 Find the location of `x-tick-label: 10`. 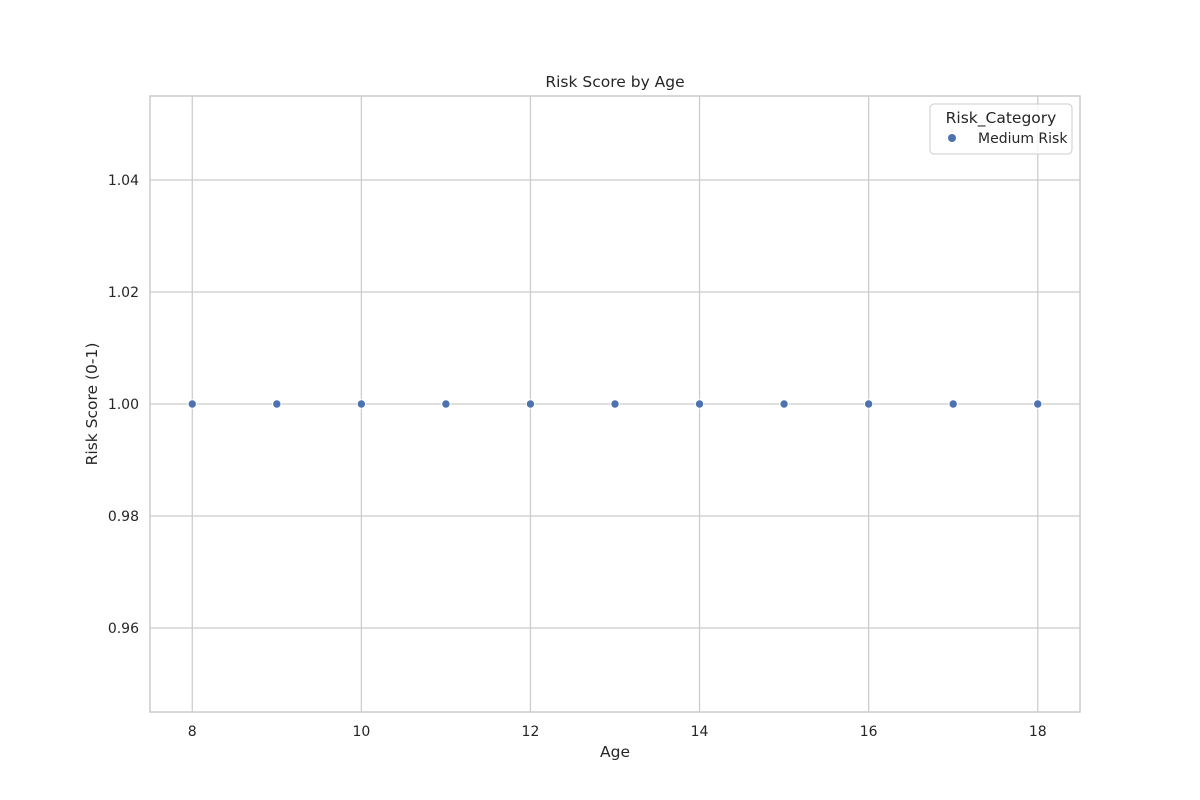

x-tick-label: 10 is located at coordinates (361, 732).